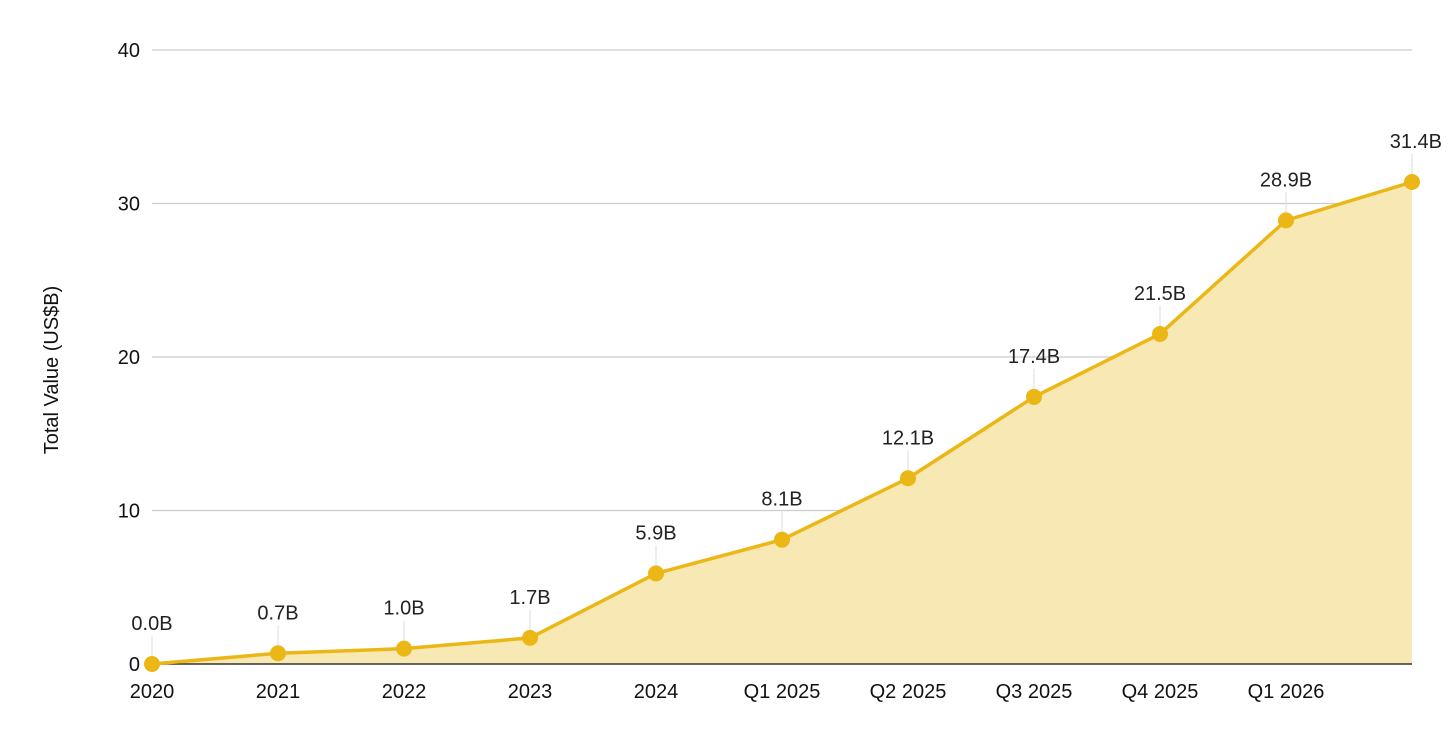  I want to click on data-label: 1.7B, so click(529, 598).